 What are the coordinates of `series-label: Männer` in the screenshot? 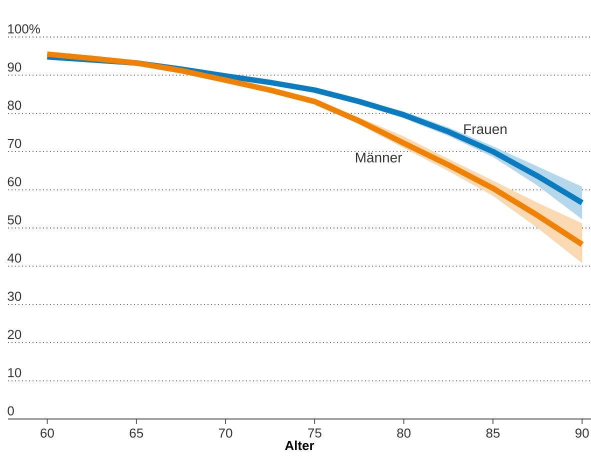 It's located at (379, 157).